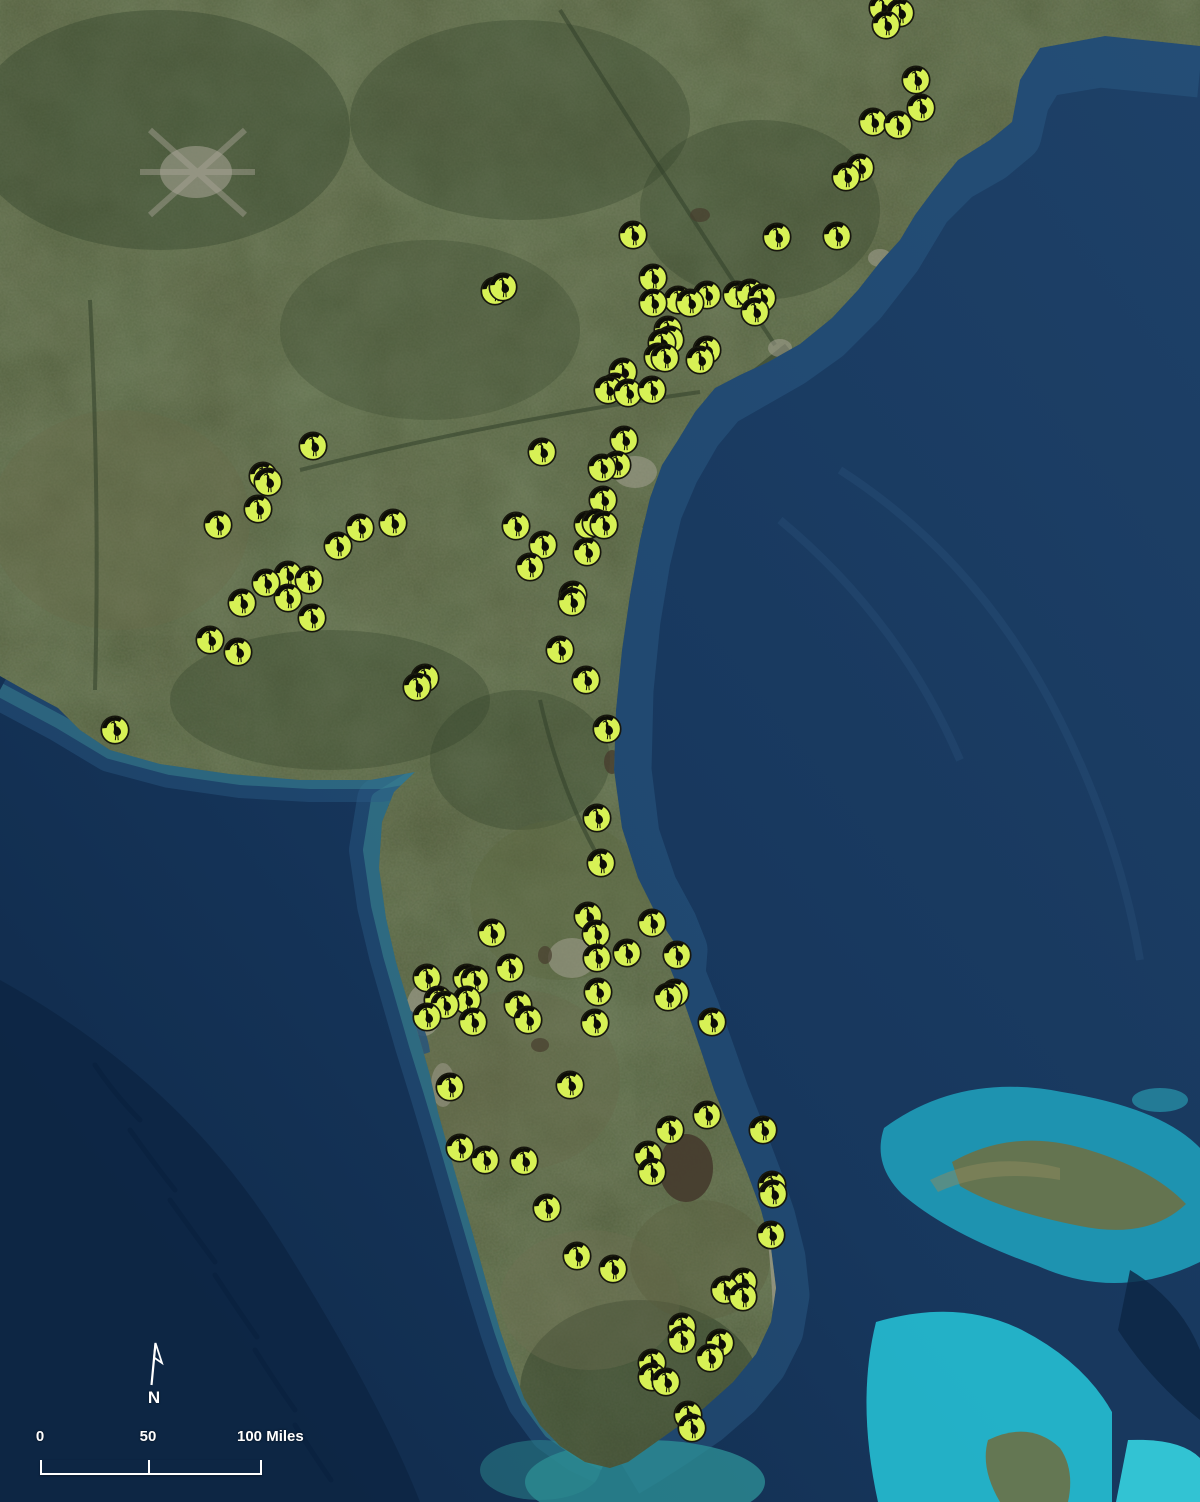 This screenshot has height=1502, width=1200. What do you see at coordinates (1033, 1294) in the screenshot?
I see `bahama-banks` at bounding box center [1033, 1294].